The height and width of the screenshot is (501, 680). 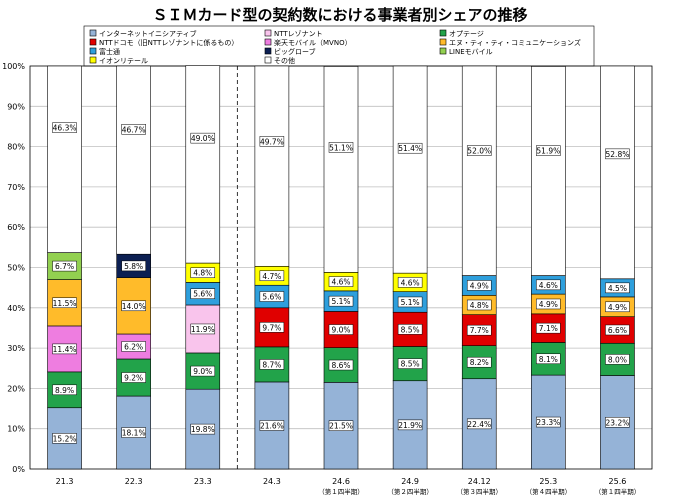 What do you see at coordinates (410, 425) in the screenshot?
I see `data-label: 21.9%` at bounding box center [410, 425].